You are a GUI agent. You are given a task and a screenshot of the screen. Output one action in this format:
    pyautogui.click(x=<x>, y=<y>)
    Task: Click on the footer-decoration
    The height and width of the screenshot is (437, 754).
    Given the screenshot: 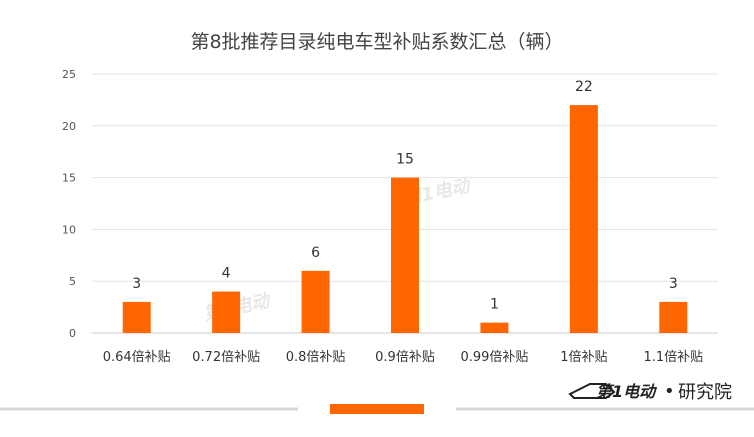 What is the action you would take?
    pyautogui.click(x=377, y=409)
    